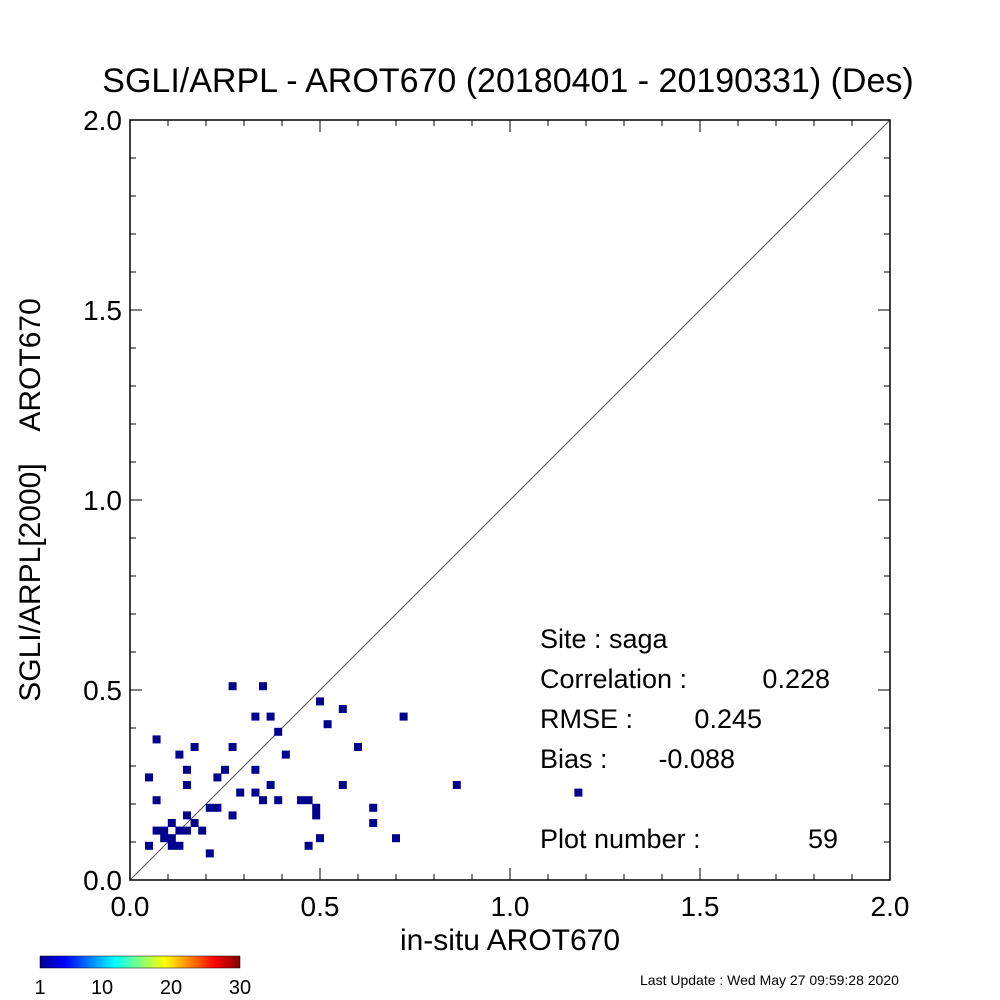  Describe the element at coordinates (130, 906) in the screenshot. I see `x-tick-label: 0.0` at that location.